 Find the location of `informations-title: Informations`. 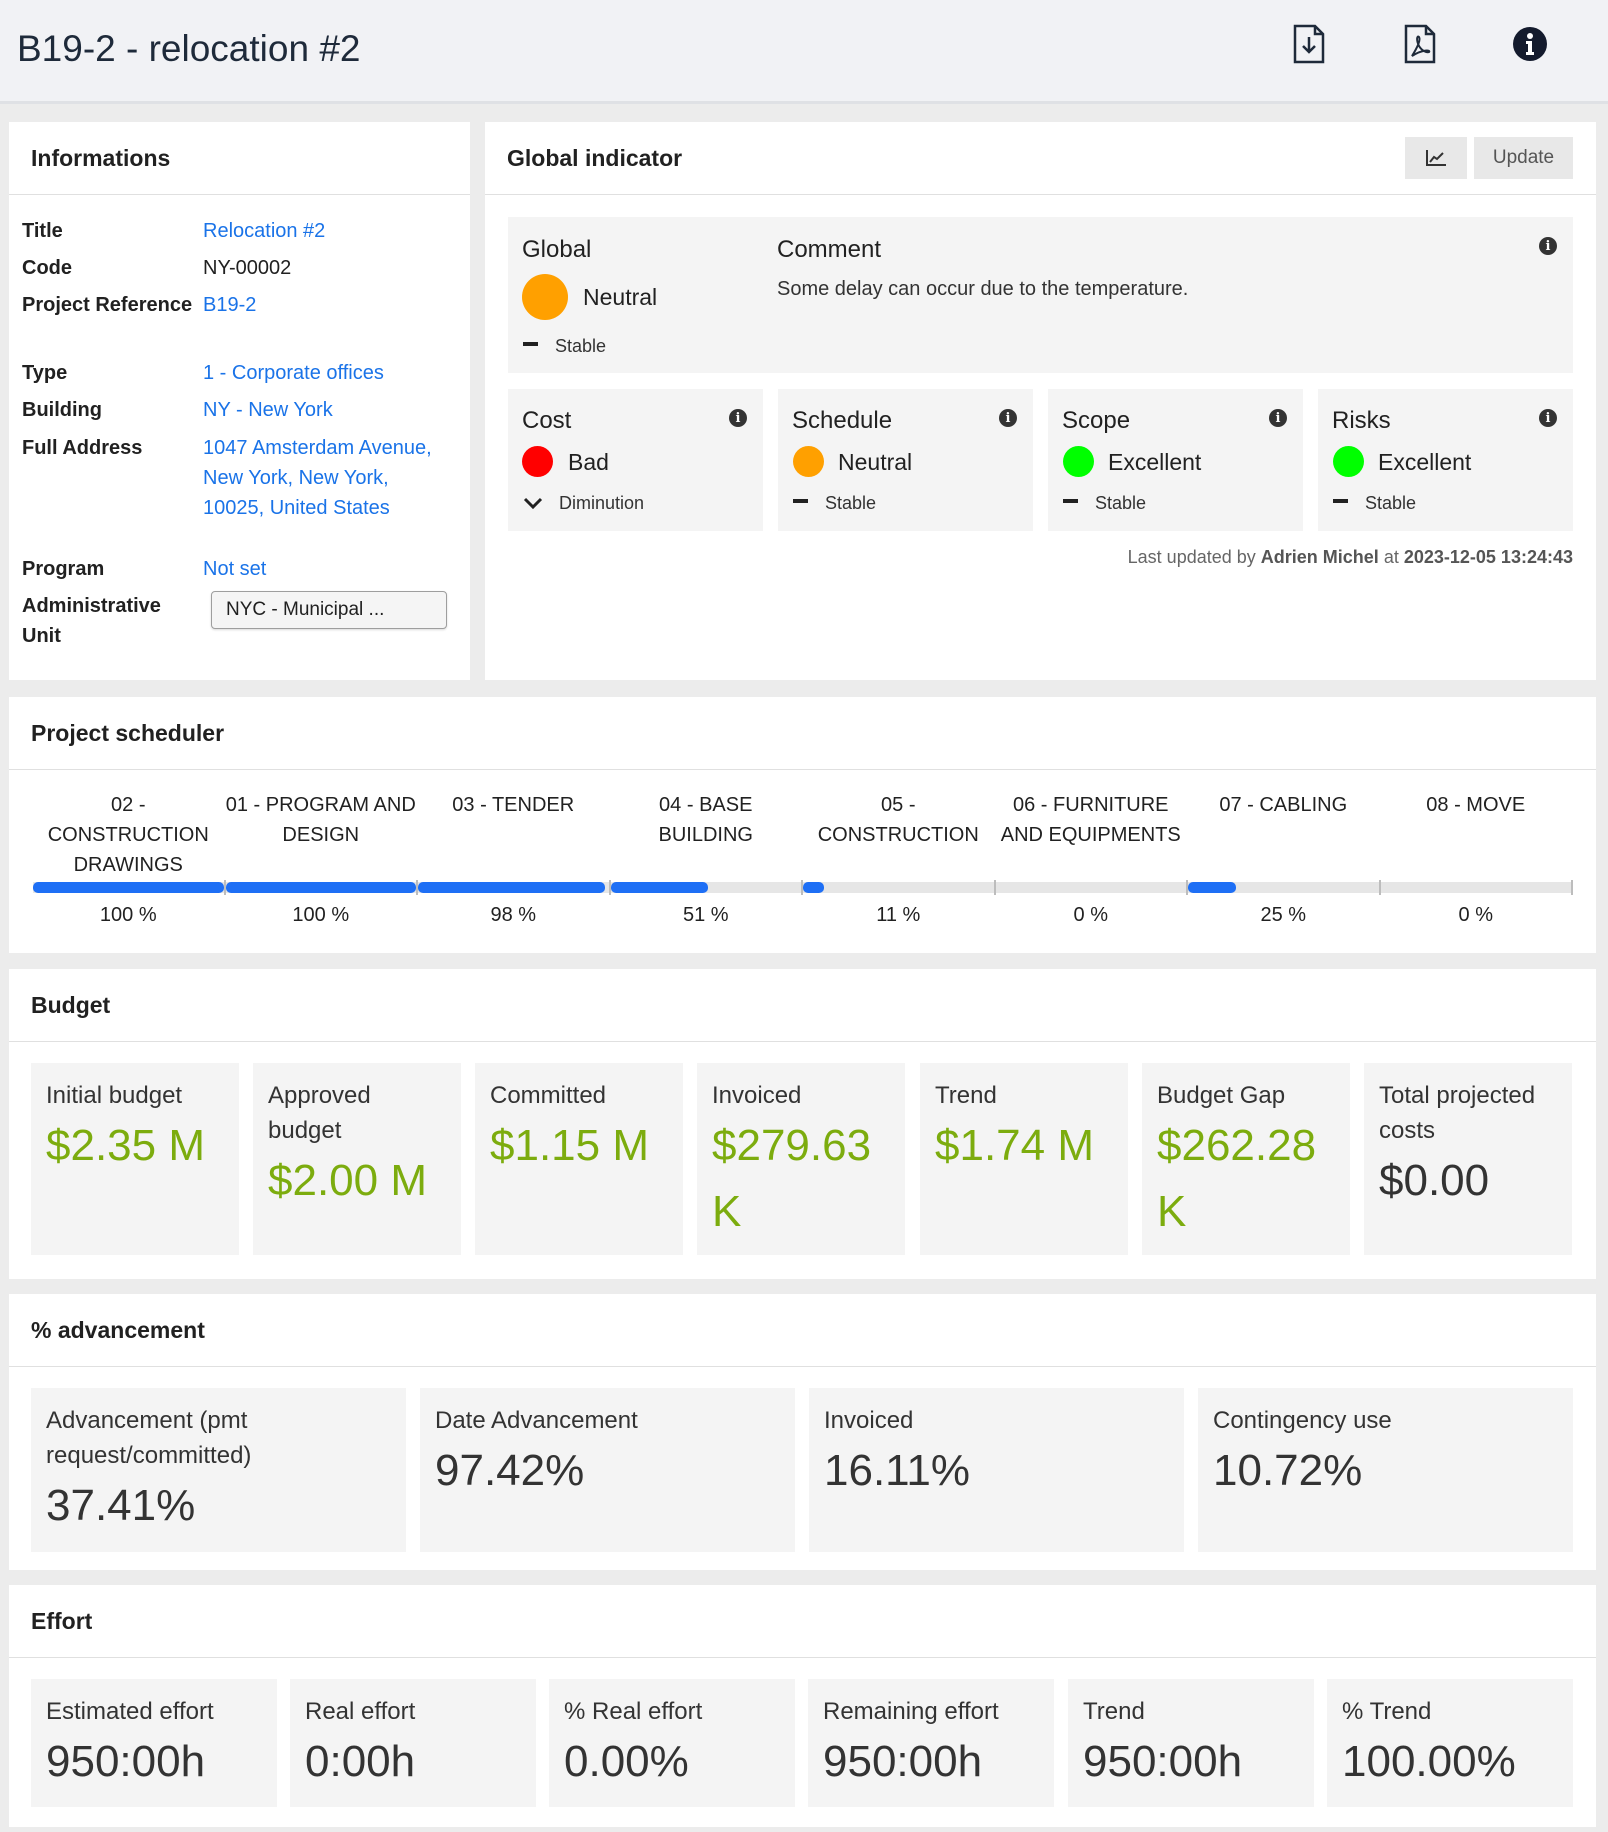

informations-title: Informations is located at coordinates (101, 157).